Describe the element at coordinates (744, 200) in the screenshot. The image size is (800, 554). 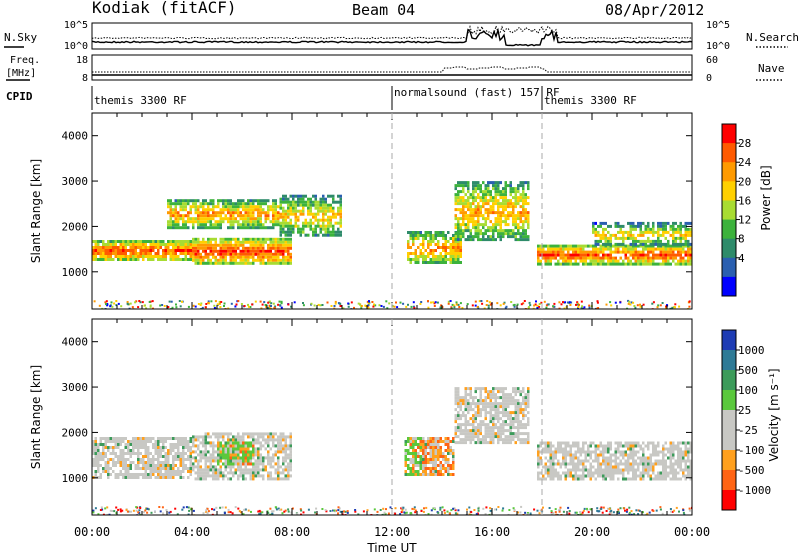
I see `colorbar-tick-label: 16` at that location.